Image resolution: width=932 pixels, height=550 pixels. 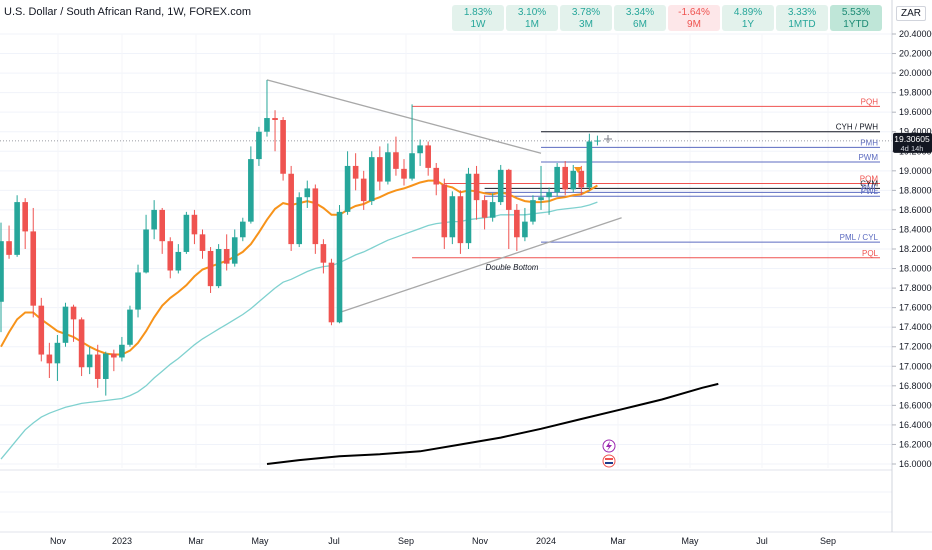 I want to click on price-tick-label: 17.40000, so click(x=915, y=327).